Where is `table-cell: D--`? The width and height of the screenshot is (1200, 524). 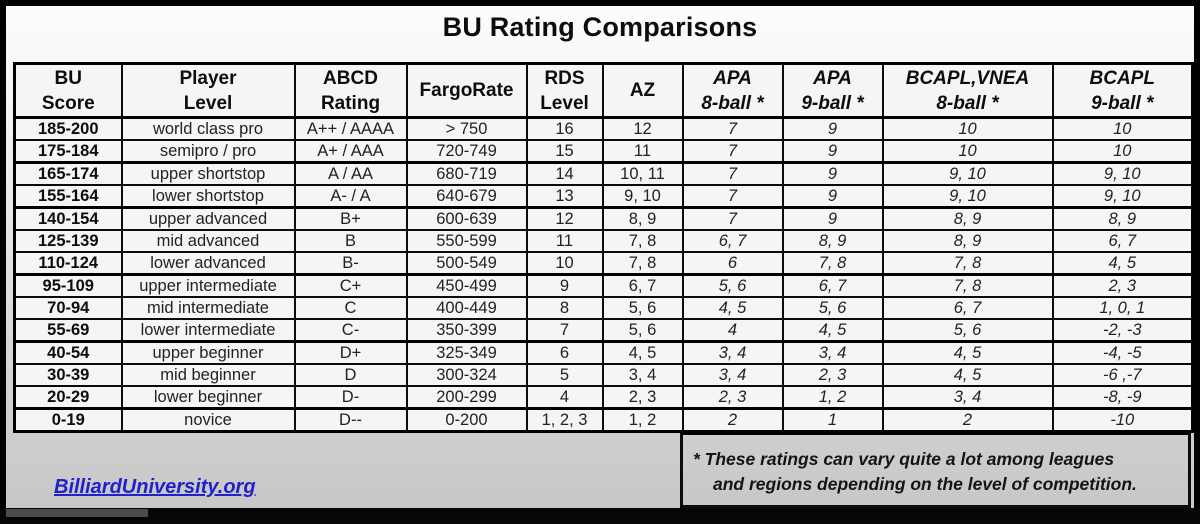
table-cell: D-- is located at coordinates (350, 420).